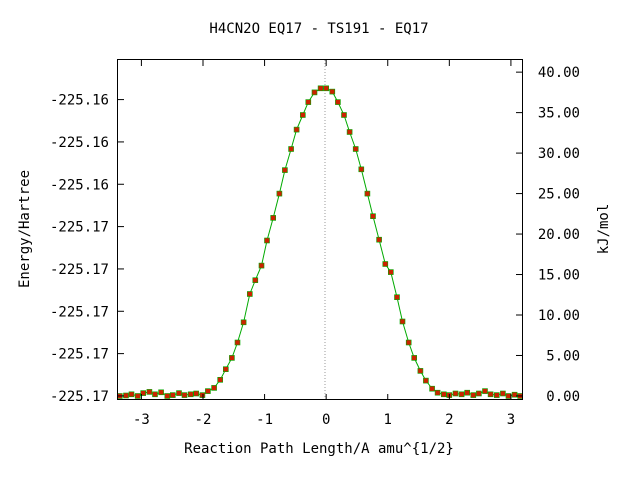 The height and width of the screenshot is (480, 640). What do you see at coordinates (559, 114) in the screenshot?
I see `y-right-tick-label: 35.00` at bounding box center [559, 114].